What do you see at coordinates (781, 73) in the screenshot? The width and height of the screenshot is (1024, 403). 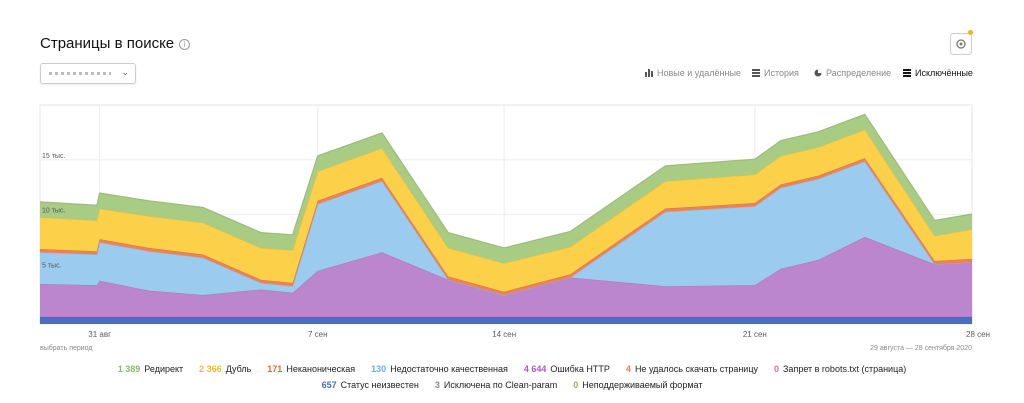 I see `tab-label: История` at bounding box center [781, 73].